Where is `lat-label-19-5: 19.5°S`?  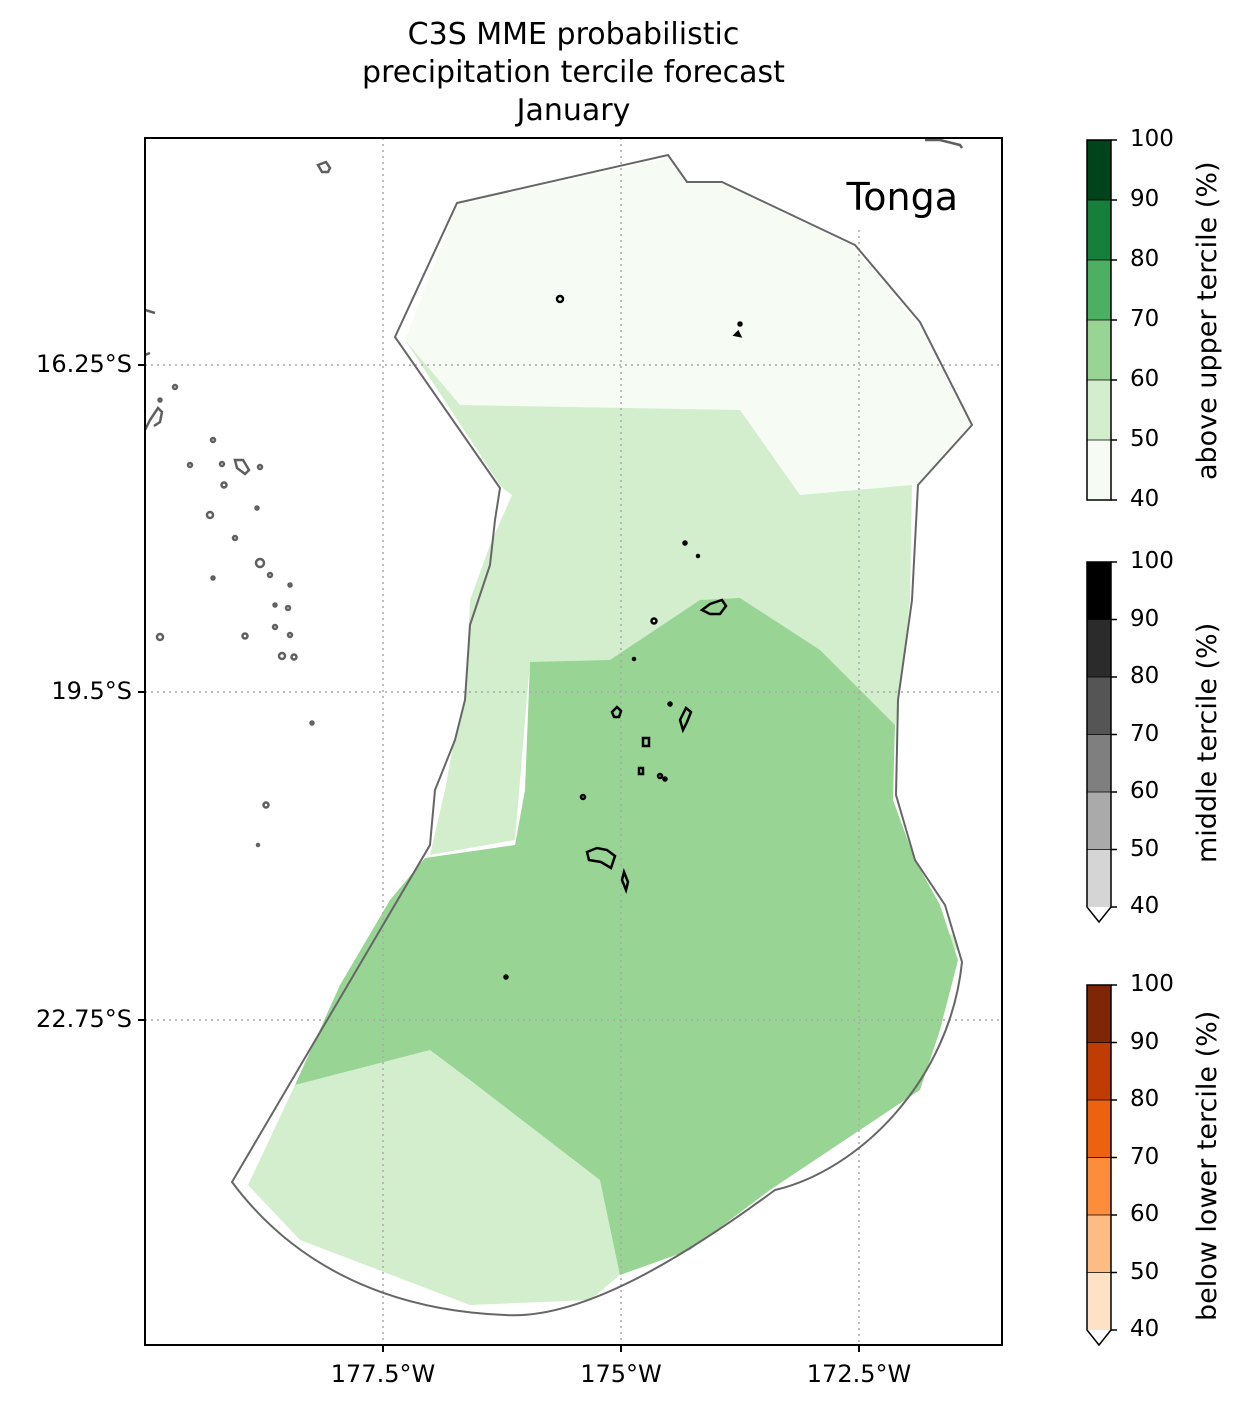
lat-label-19-5: 19.5°S is located at coordinates (91, 691).